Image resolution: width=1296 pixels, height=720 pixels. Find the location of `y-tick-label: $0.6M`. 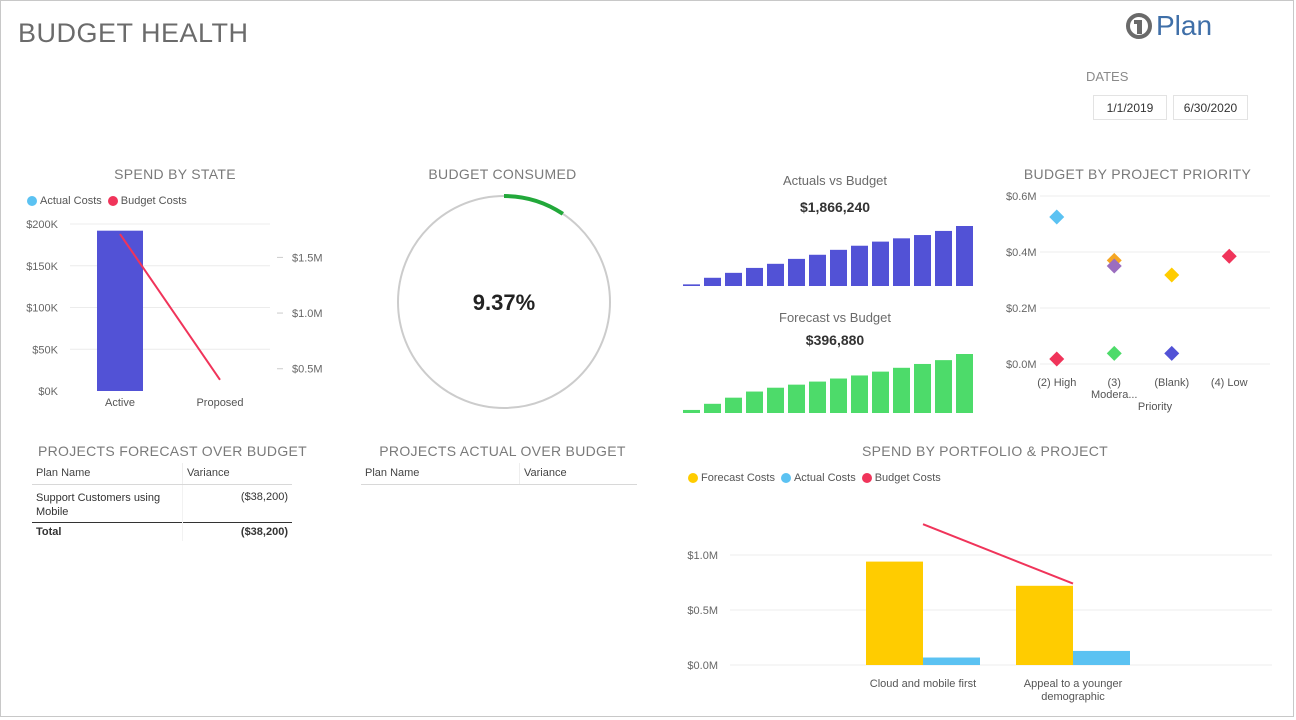

y-tick-label: $0.6M is located at coordinates (1021, 197).